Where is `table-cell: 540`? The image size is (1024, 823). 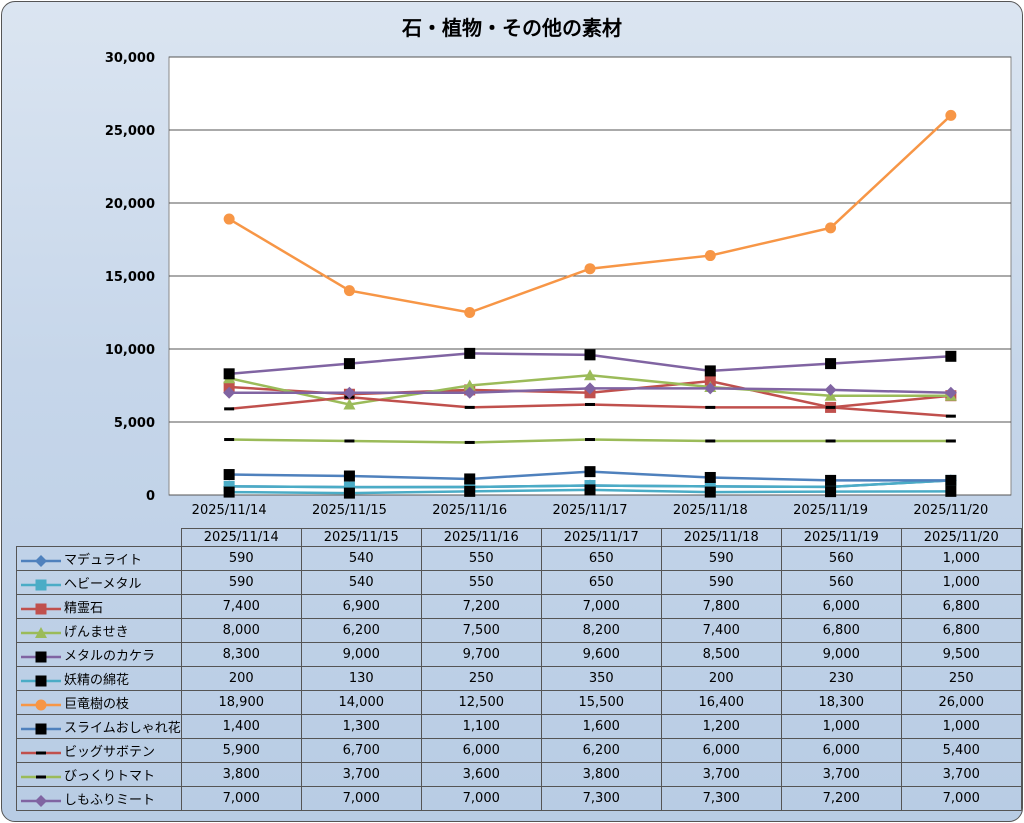
table-cell: 540 is located at coordinates (361, 558).